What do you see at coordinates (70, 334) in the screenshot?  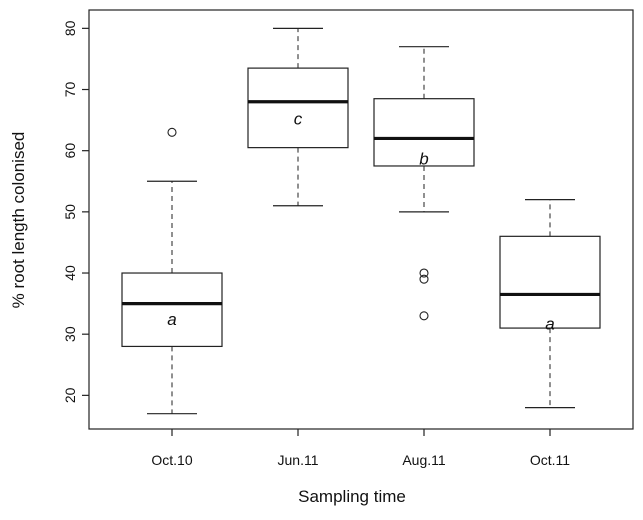 I see `y-tick-label: 30` at bounding box center [70, 334].